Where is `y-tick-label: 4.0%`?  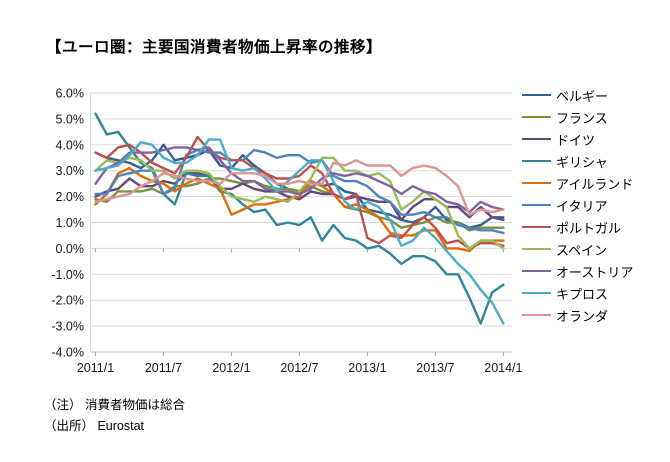
y-tick-label: 4.0% is located at coordinates (70, 145).